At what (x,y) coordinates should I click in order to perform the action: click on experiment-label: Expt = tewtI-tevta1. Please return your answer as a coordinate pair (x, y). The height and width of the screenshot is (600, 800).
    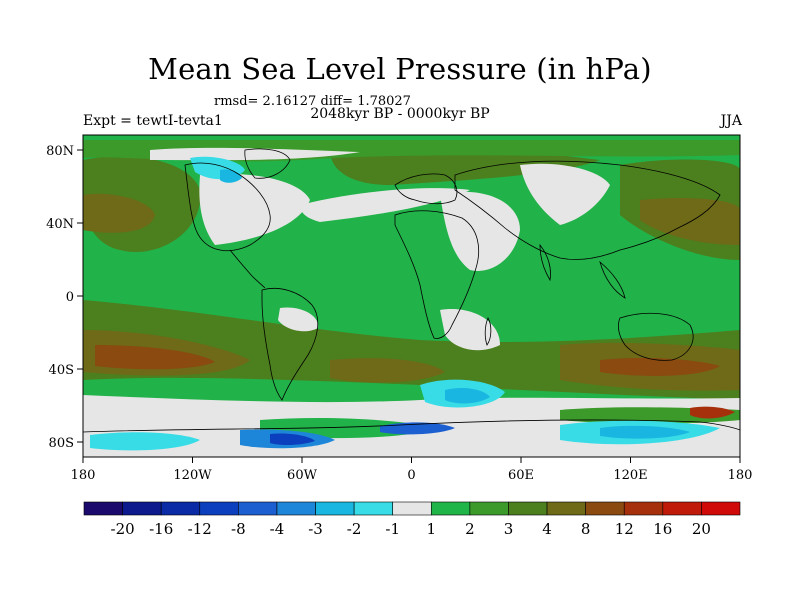
    Looking at the image, I should click on (153, 121).